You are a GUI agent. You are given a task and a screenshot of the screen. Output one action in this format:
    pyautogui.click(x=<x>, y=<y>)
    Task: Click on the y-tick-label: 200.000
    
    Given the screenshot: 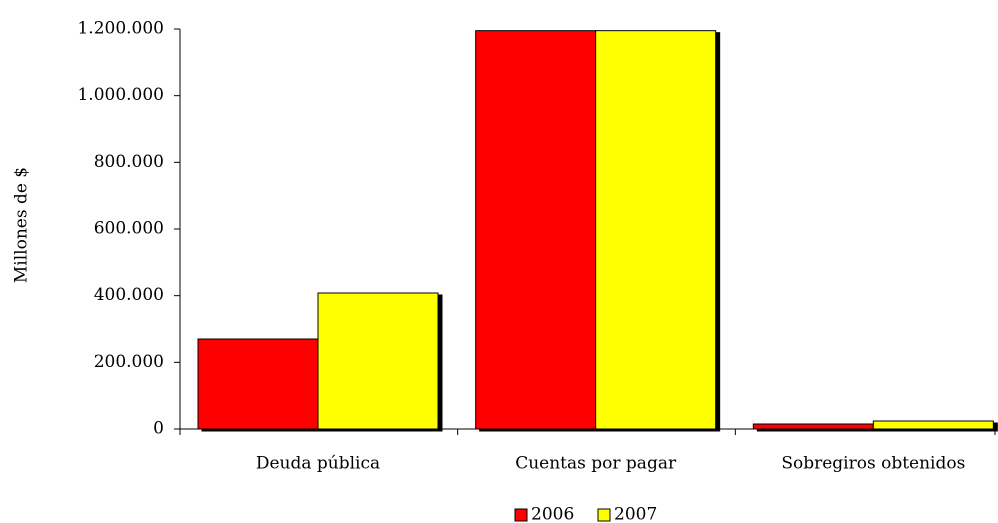 What is the action you would take?
    pyautogui.click(x=129, y=362)
    